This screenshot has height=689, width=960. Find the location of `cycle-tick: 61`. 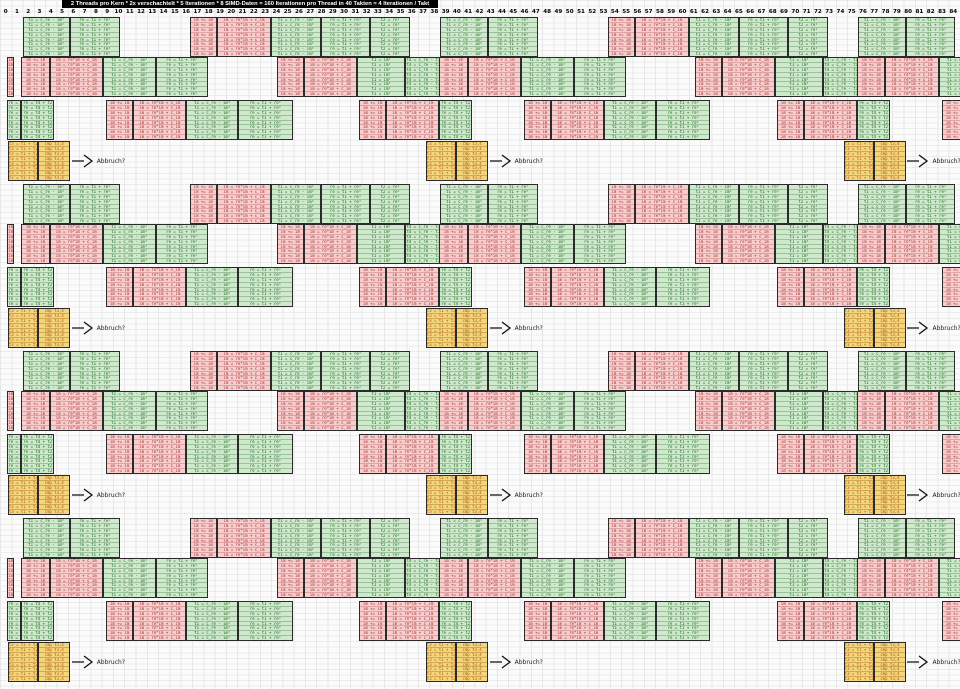

cycle-tick: 61 is located at coordinates (693, 12).